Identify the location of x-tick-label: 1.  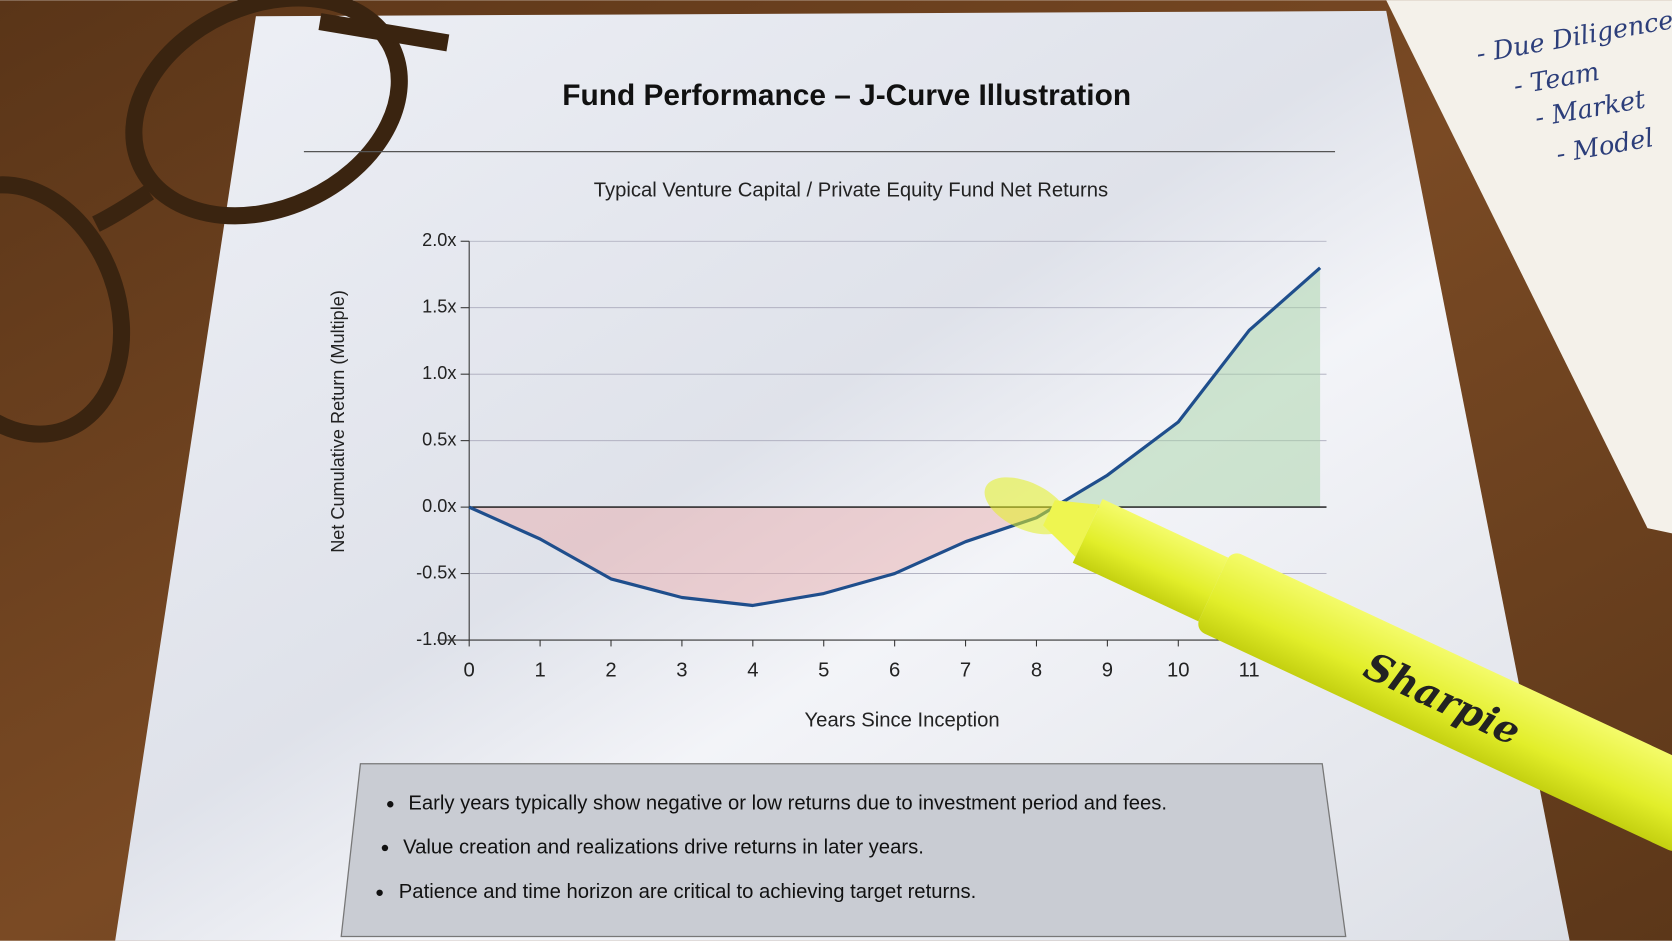
(539, 670).